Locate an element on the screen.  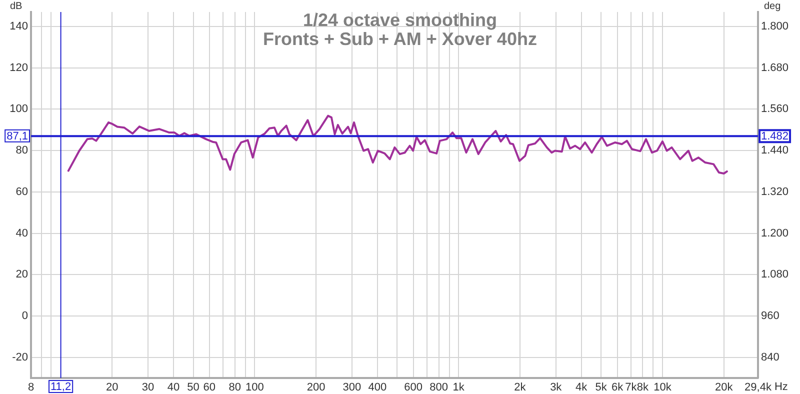
y-tick-label: 140 is located at coordinates (19, 26).